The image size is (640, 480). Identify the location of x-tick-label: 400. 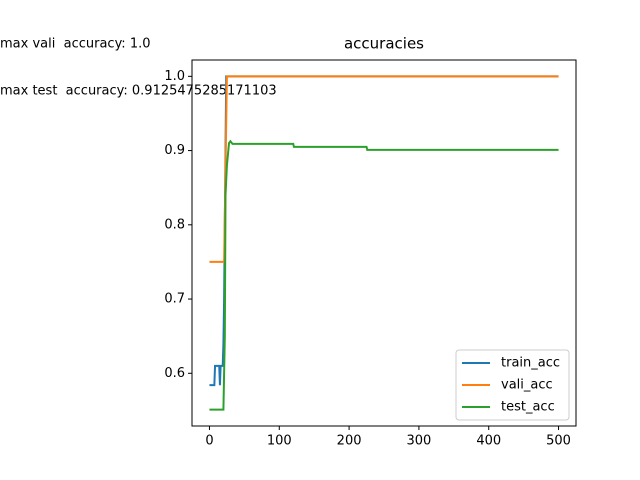
(488, 441).